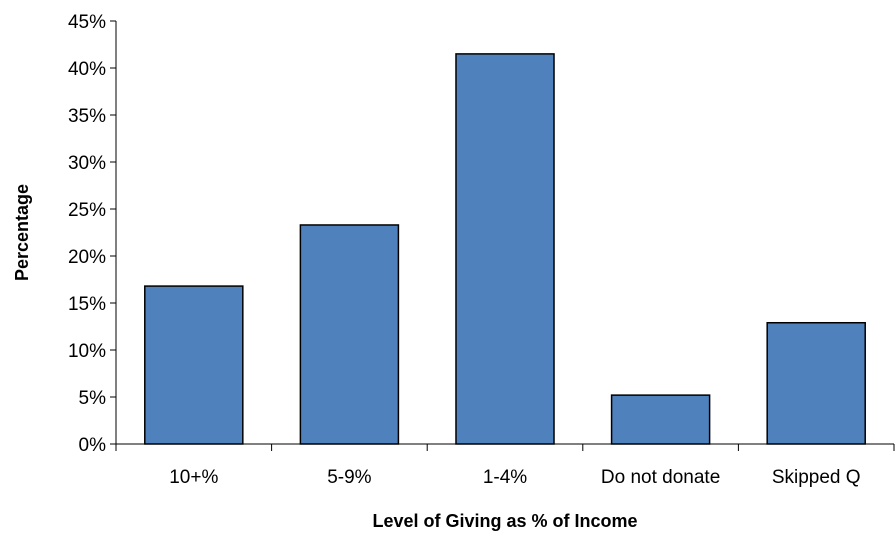 The image size is (896, 538). What do you see at coordinates (22, 232) in the screenshot?
I see `y-axis-title: Percentage` at bounding box center [22, 232].